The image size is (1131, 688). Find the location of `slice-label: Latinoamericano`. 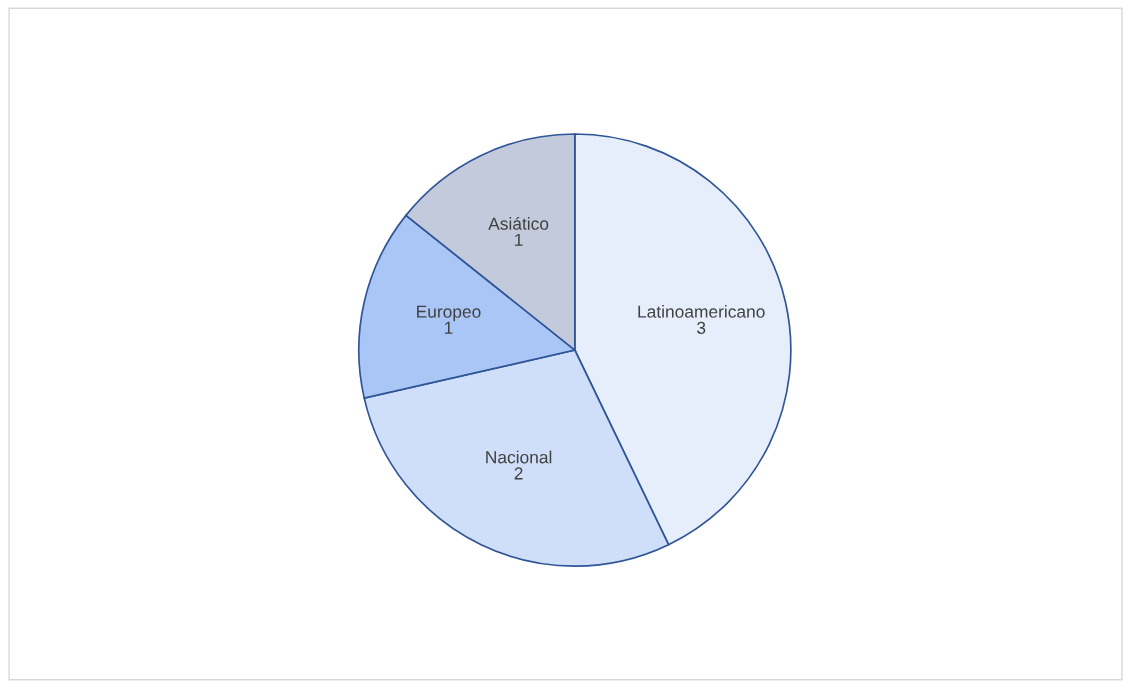

slice-label: Latinoamericano is located at coordinates (701, 311).